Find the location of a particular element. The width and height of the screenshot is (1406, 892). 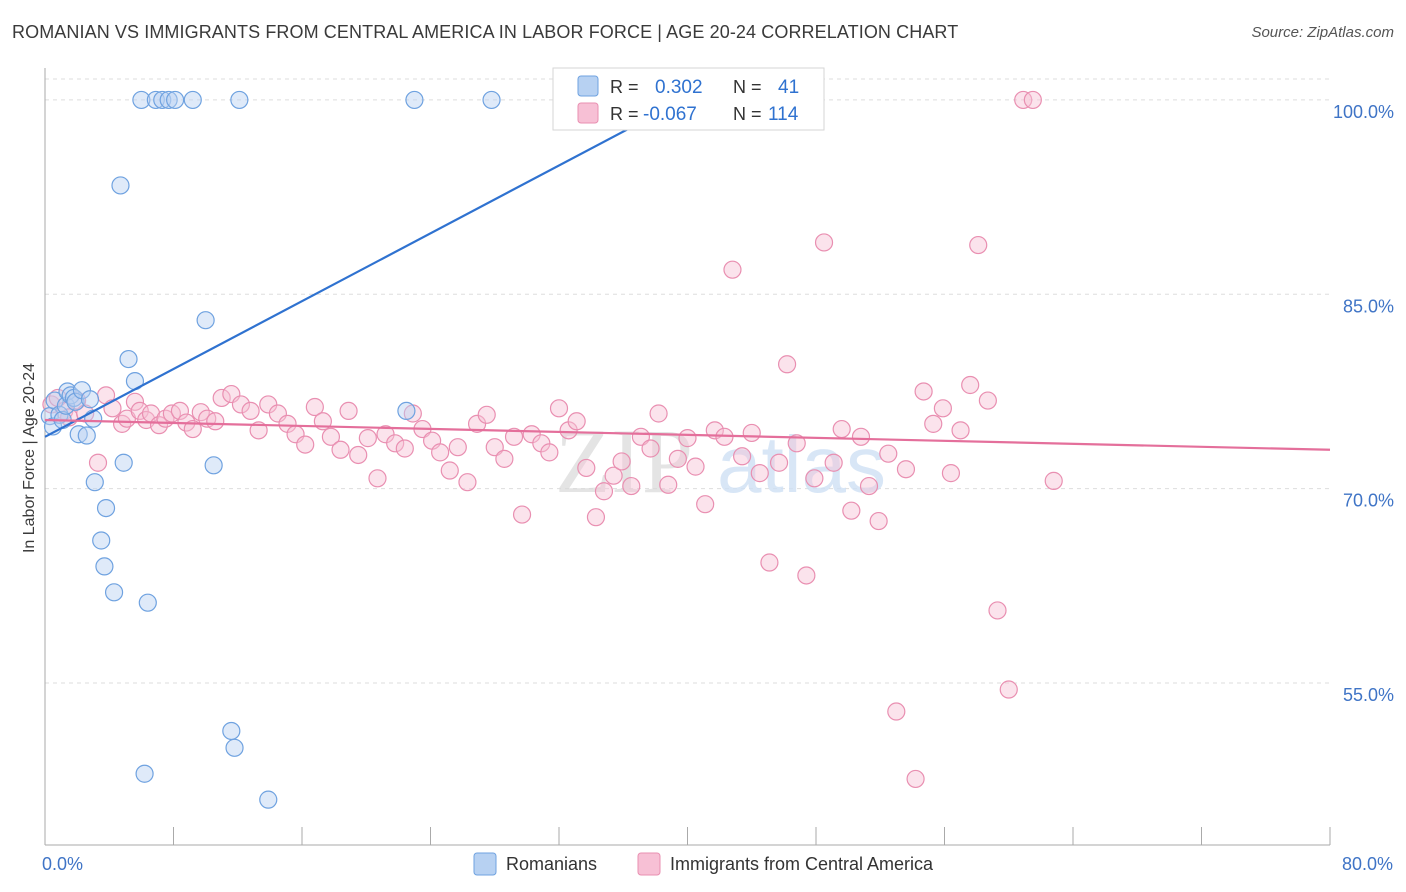

romanians-swatch is located at coordinates (588, 86).